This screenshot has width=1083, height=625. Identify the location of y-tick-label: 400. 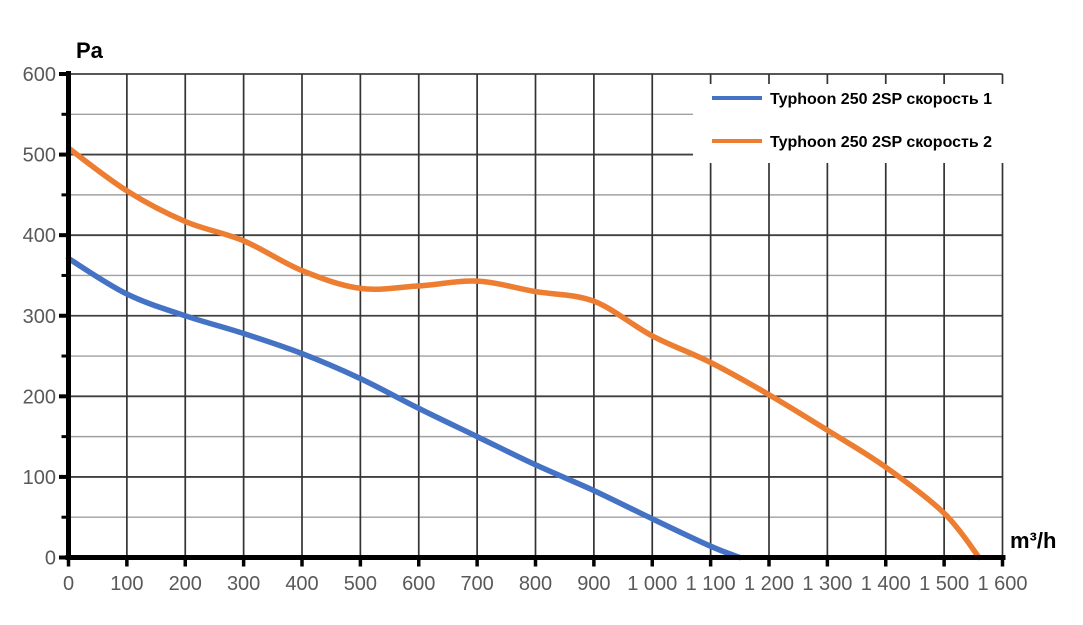
(39, 236).